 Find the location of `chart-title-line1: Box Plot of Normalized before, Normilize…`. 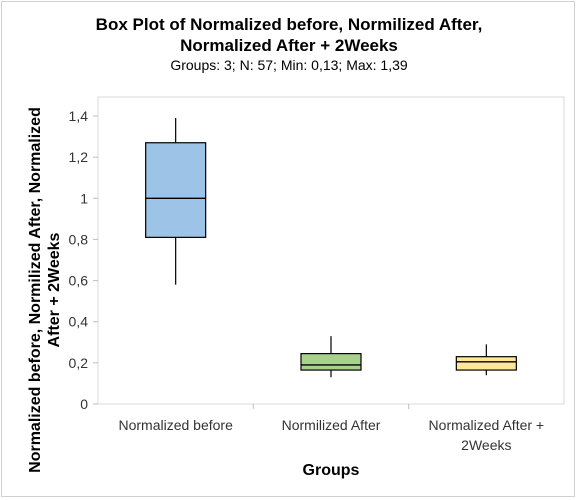

chart-title-line1: Box Plot of Normalized before, Normilize… is located at coordinates (289, 24).